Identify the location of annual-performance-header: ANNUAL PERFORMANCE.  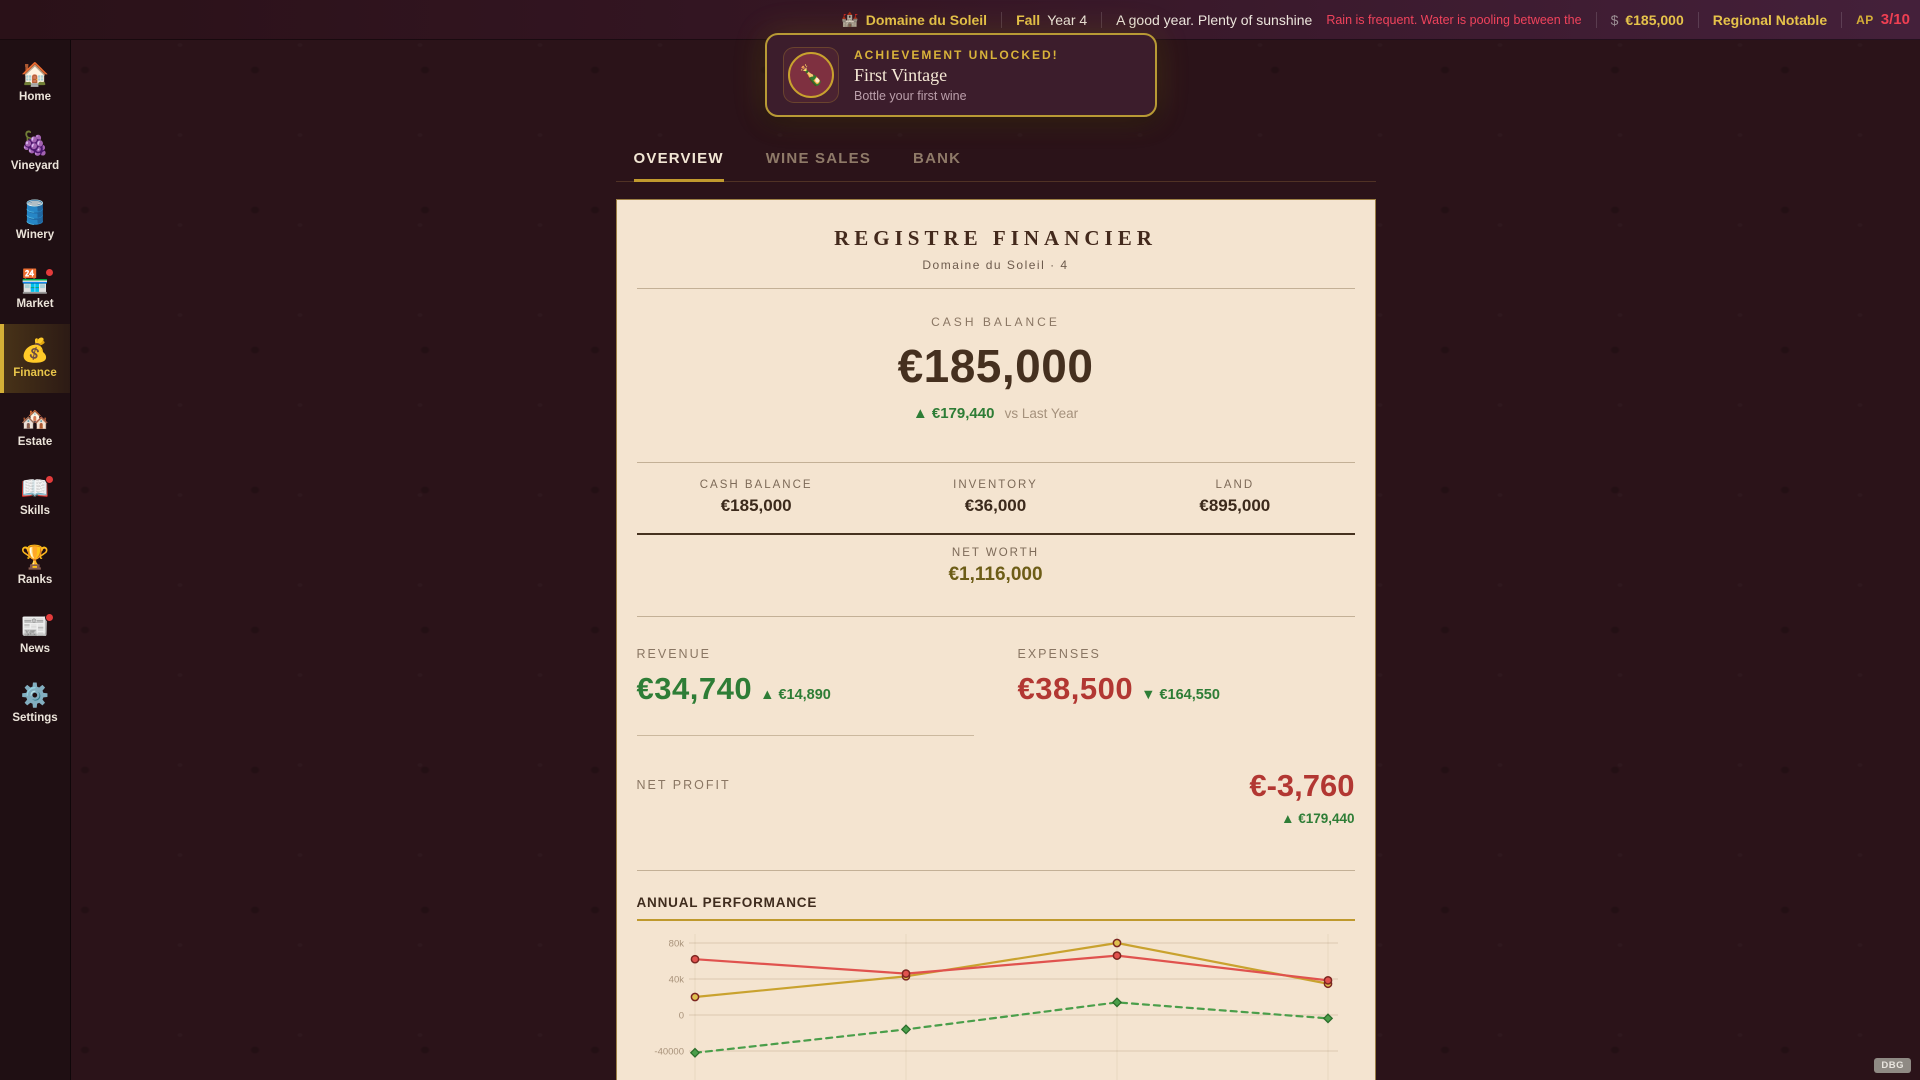
(995, 908).